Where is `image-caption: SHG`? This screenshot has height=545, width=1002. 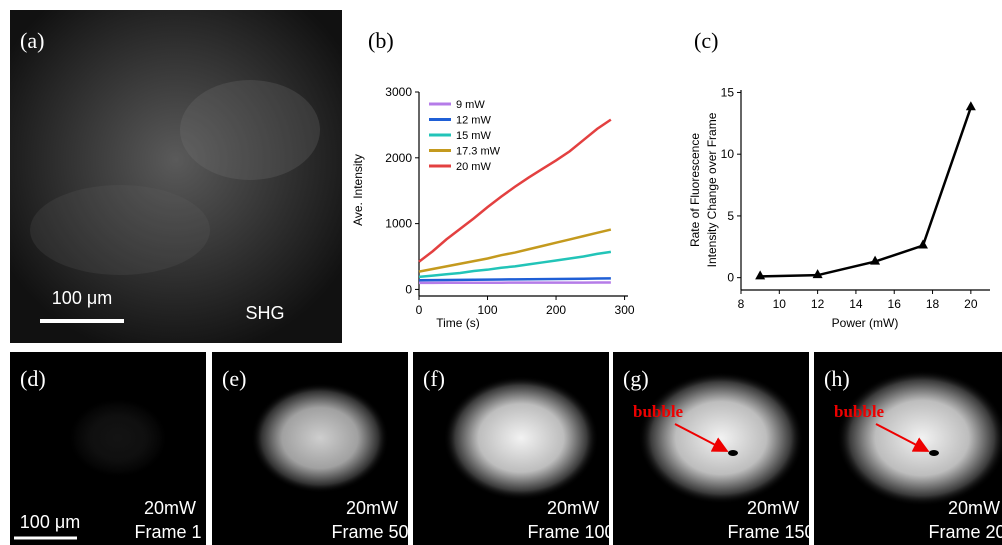
image-caption: SHG is located at coordinates (264, 313).